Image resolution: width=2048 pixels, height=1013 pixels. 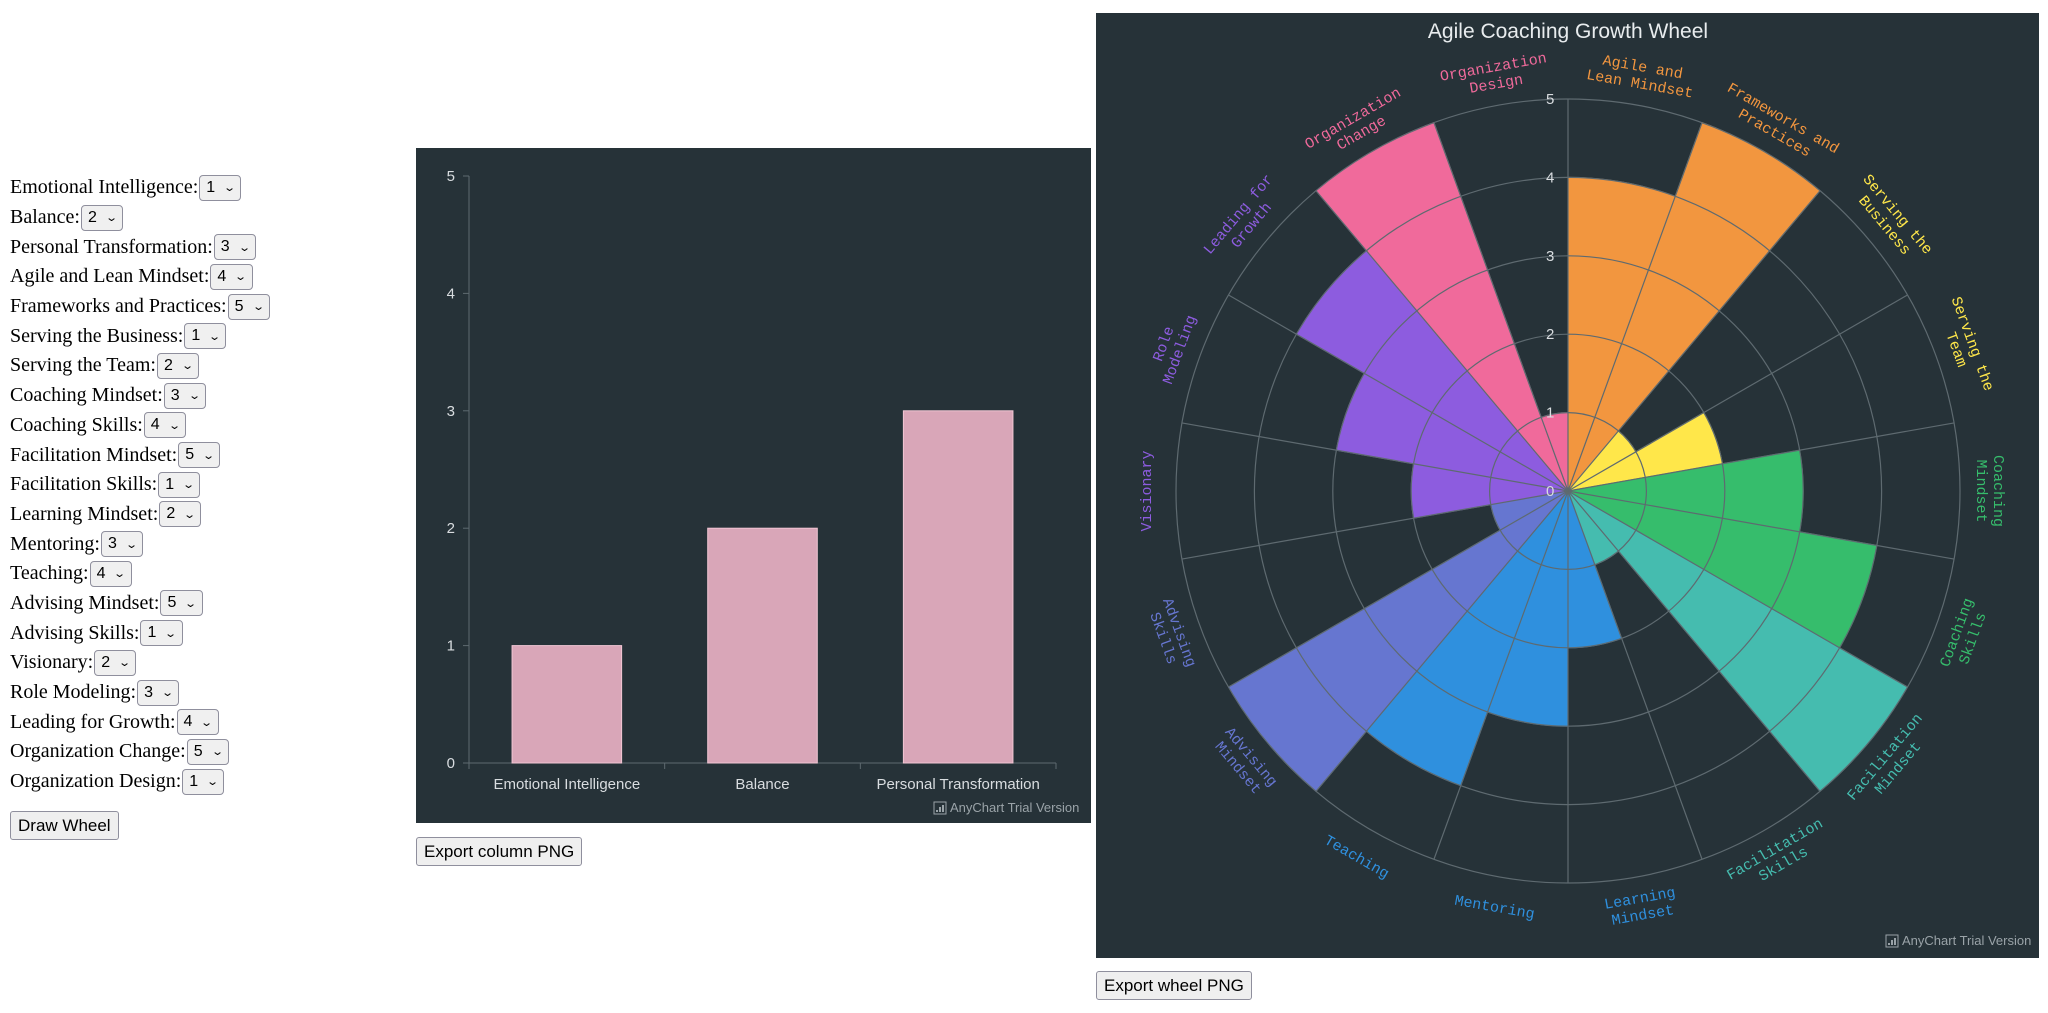 What do you see at coordinates (451, 763) in the screenshot?
I see `y-tick-label: 0` at bounding box center [451, 763].